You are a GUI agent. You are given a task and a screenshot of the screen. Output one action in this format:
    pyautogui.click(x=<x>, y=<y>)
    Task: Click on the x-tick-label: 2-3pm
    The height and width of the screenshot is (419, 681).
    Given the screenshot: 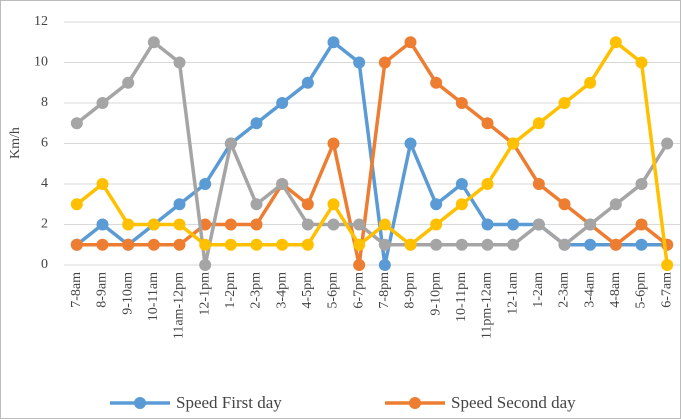 What is the action you would take?
    pyautogui.click(x=256, y=290)
    